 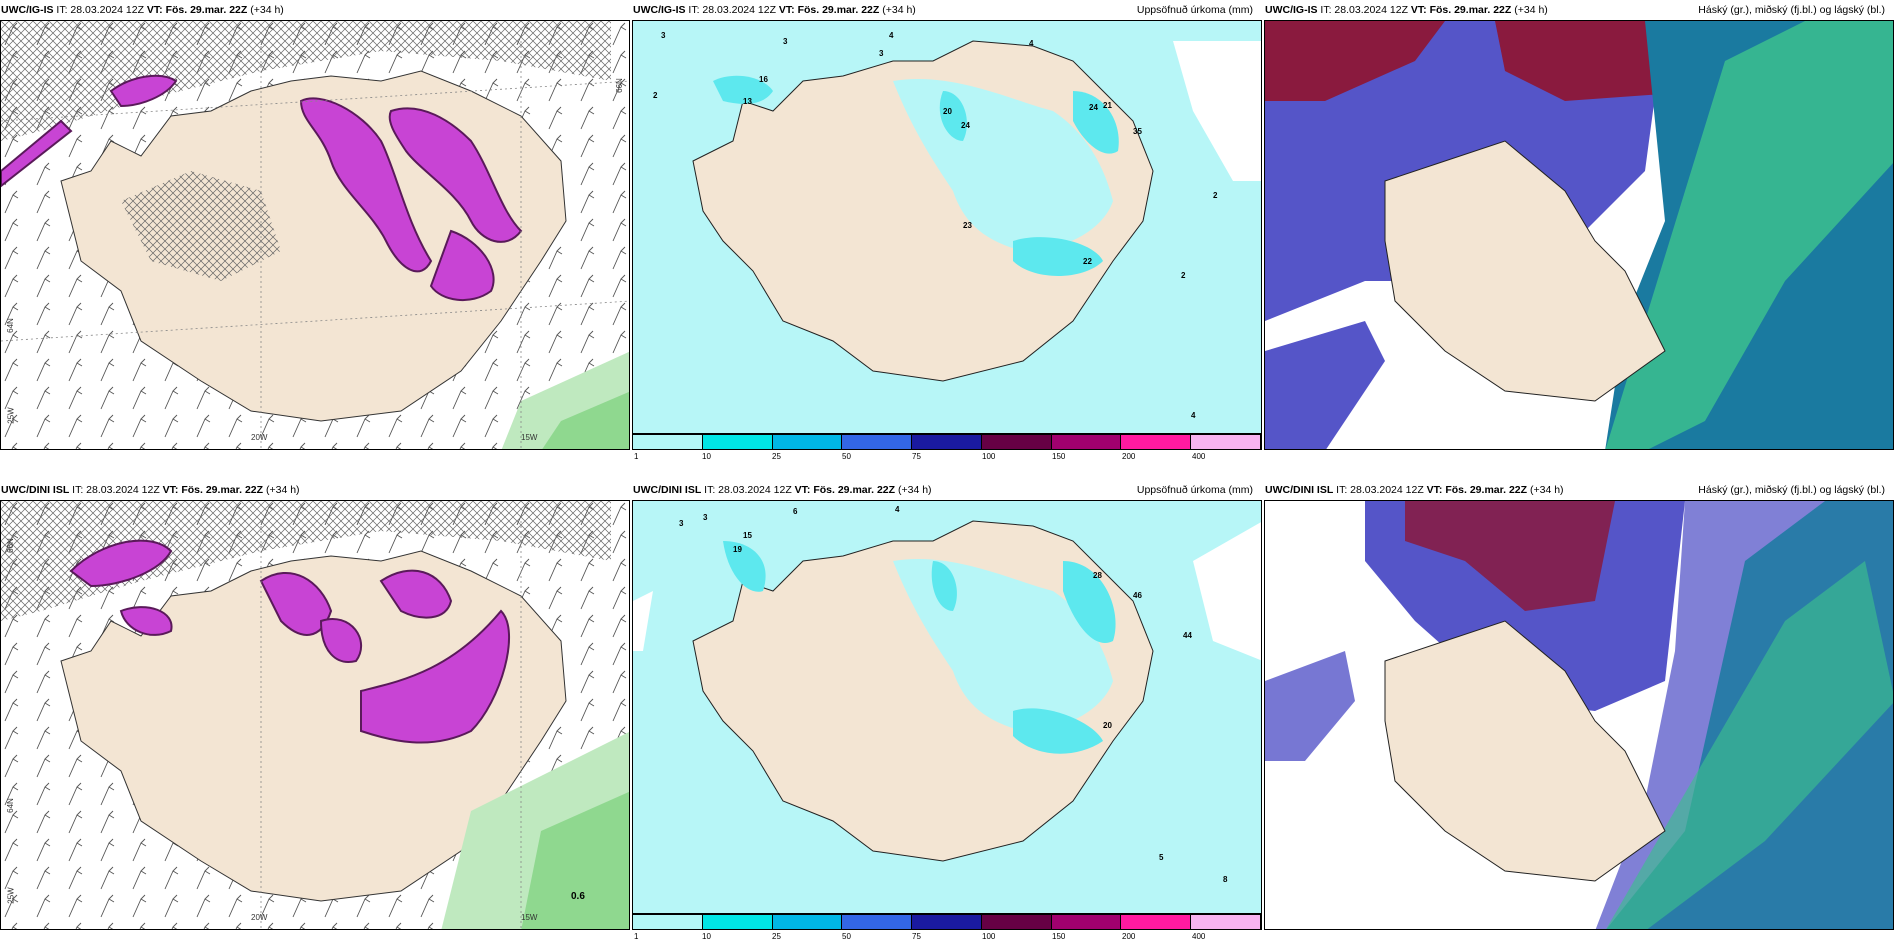 What do you see at coordinates (1225, 879) in the screenshot?
I see `precip-value: 8` at bounding box center [1225, 879].